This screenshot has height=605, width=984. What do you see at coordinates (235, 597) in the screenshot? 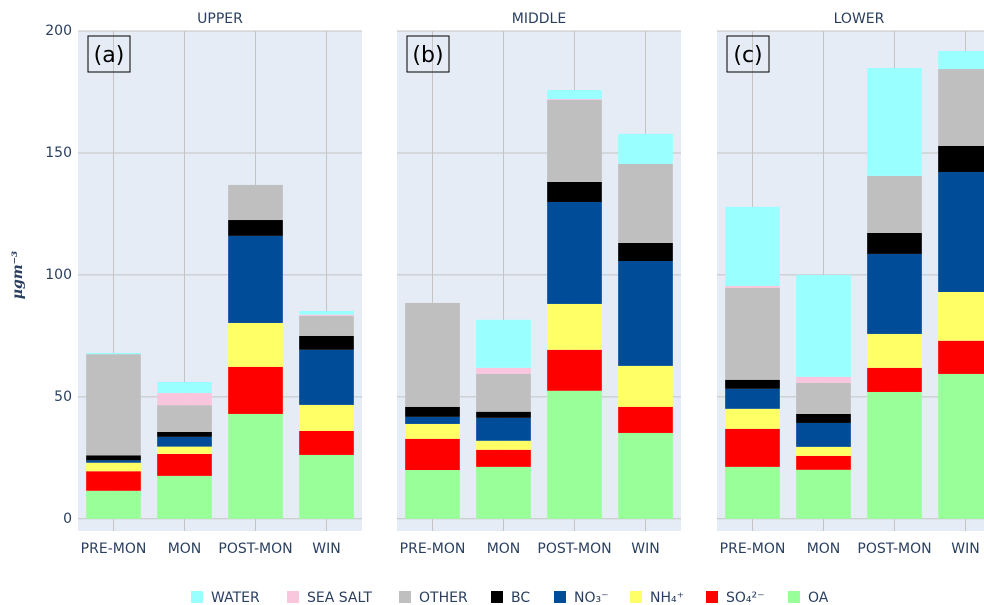
I see `legend-label: WATER` at bounding box center [235, 597].